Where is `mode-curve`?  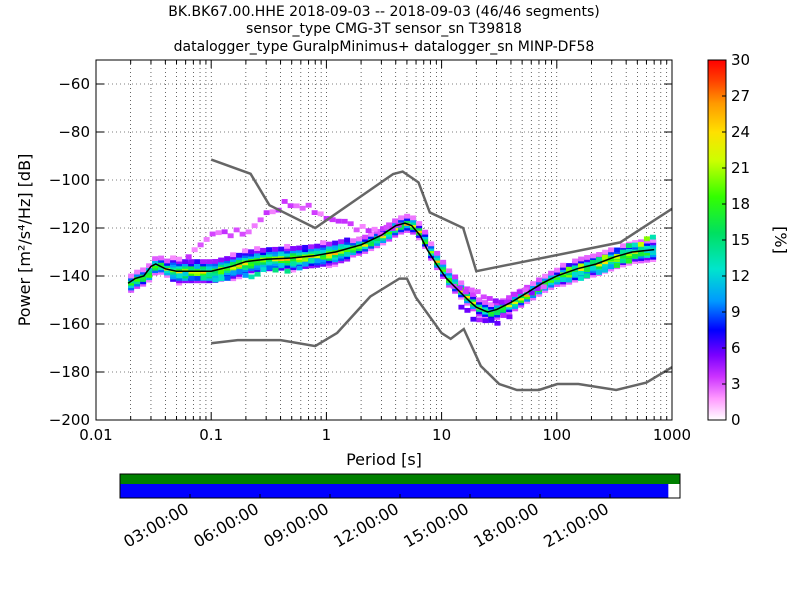 mode-curve is located at coordinates (391, 267).